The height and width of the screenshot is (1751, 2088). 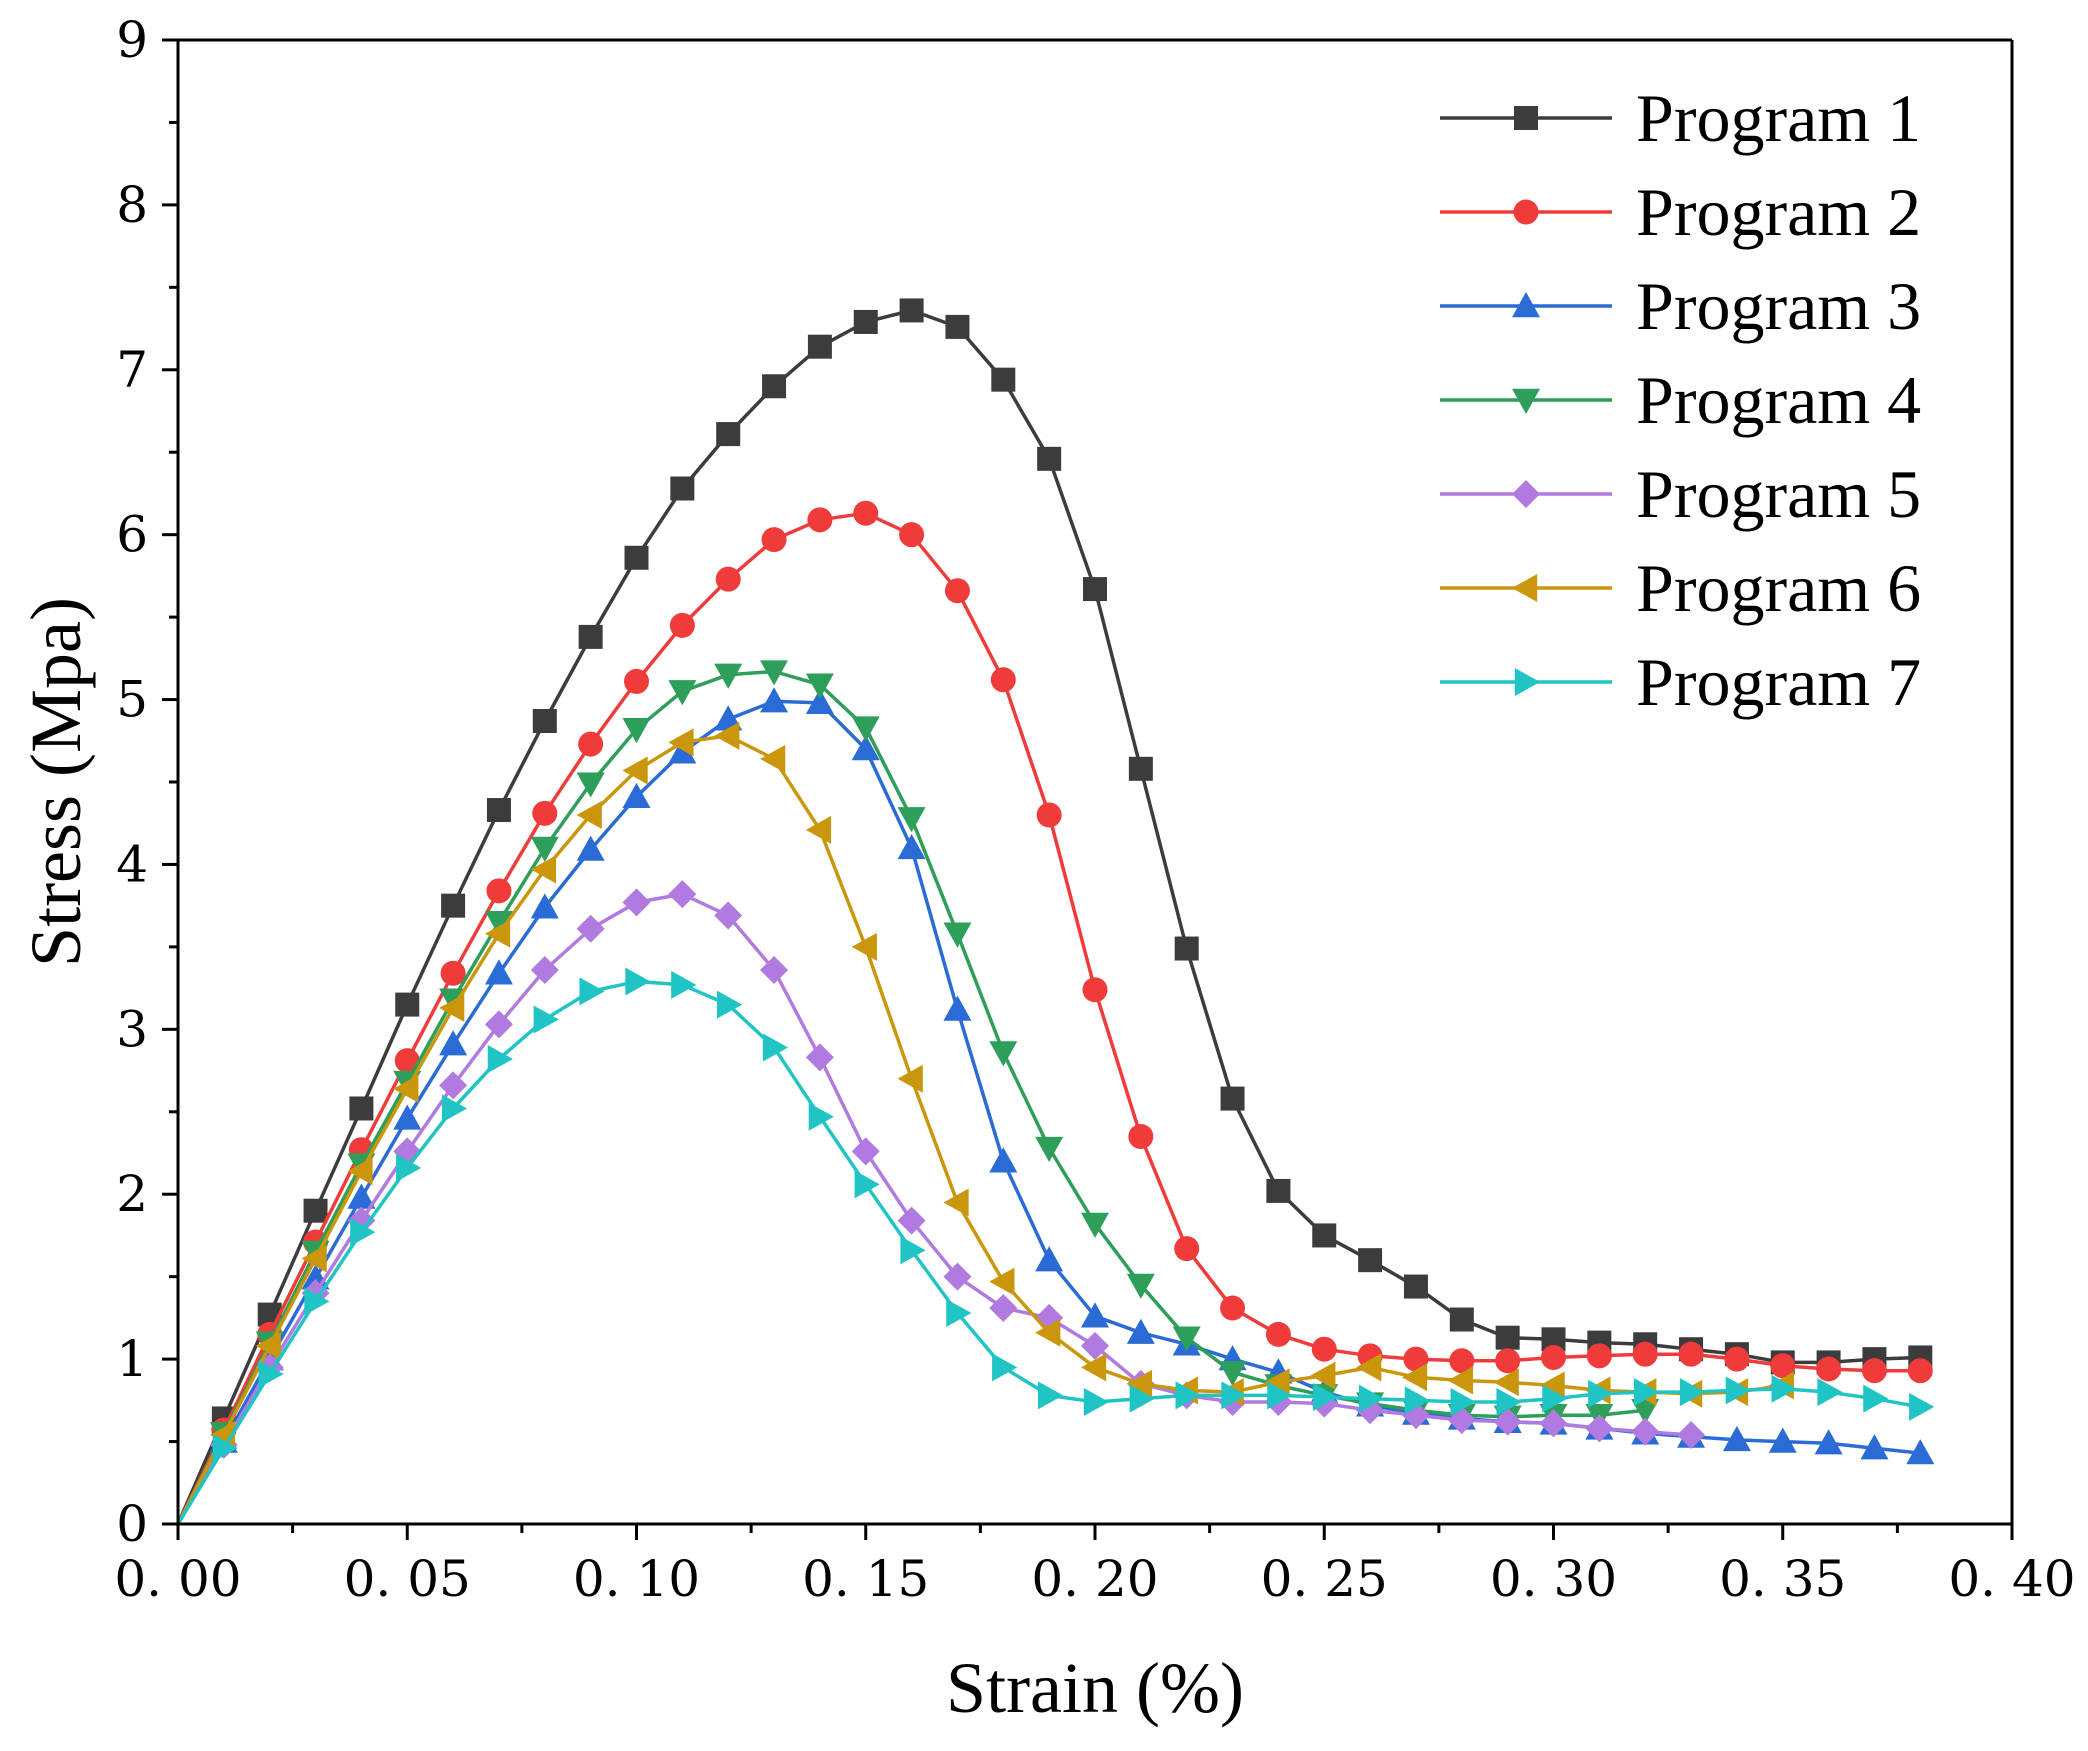 What do you see at coordinates (132, 370) in the screenshot?
I see `y-tick-label: 7` at bounding box center [132, 370].